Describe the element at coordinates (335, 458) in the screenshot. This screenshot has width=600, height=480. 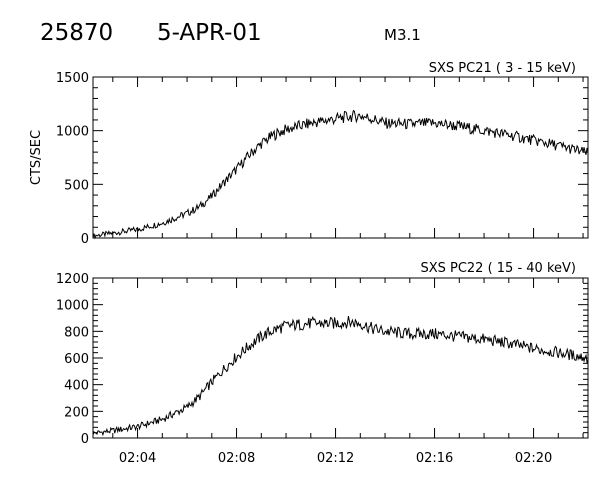
I see `x-tick-label: 02:12` at that location.